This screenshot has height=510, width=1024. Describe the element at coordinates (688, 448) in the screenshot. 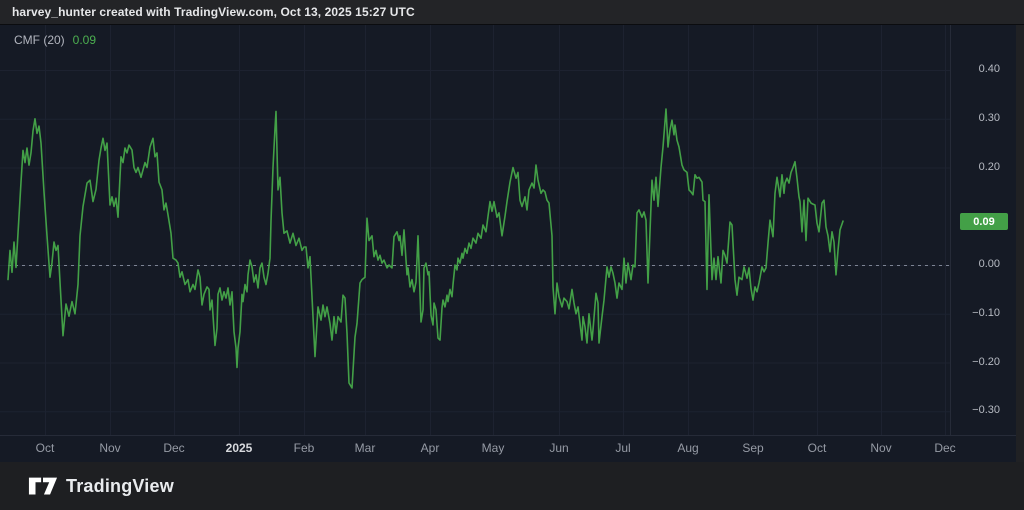

I see `x-axis-label: Aug` at that location.